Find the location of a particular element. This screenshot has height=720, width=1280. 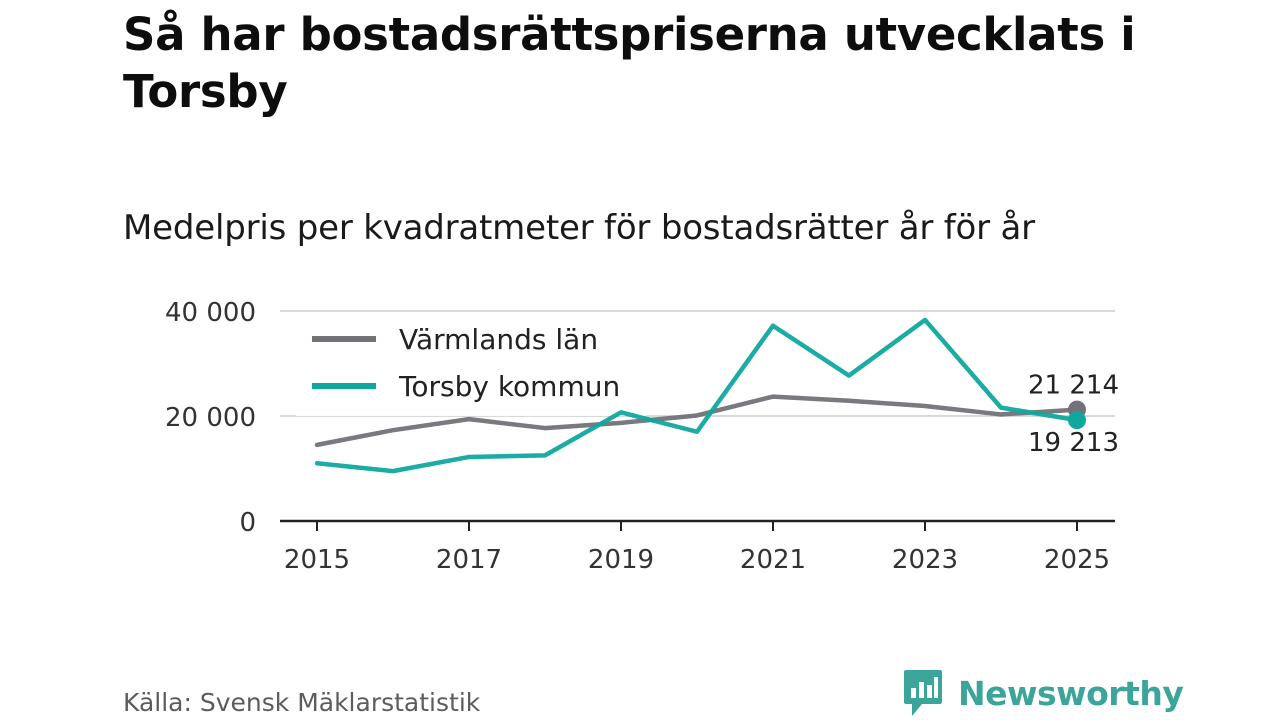

end-point-torsby is located at coordinates (1077, 420).